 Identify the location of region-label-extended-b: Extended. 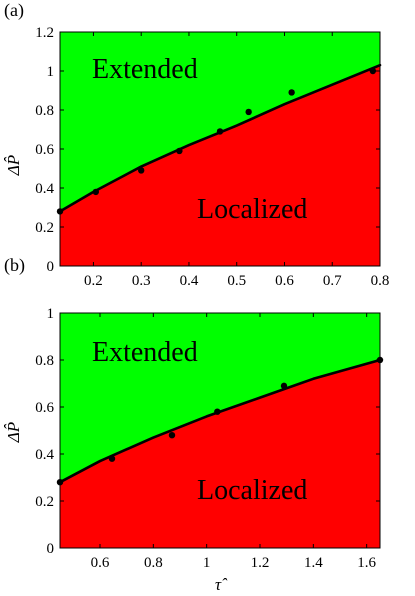
(145, 352).